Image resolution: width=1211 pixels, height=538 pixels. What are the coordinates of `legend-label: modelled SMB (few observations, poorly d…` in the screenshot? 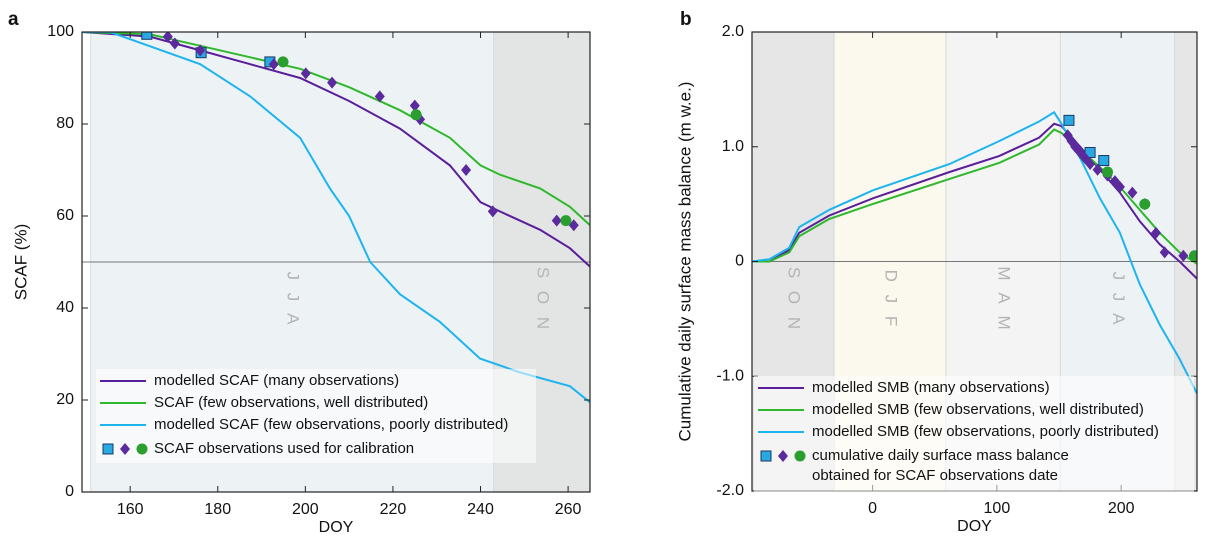 It's located at (985, 431).